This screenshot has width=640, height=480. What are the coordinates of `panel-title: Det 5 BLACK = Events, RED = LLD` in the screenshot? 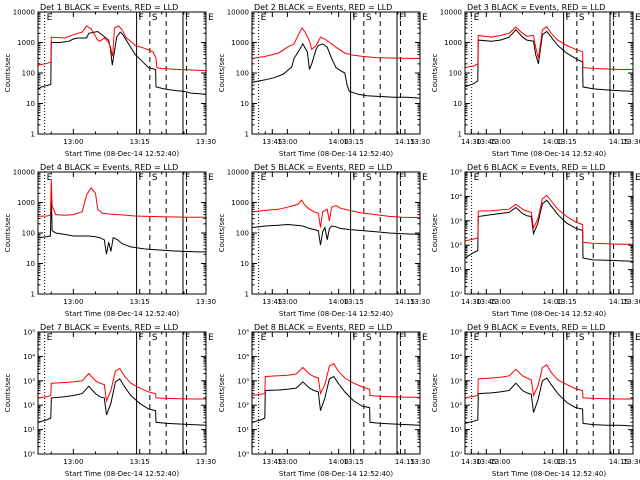 It's located at (323, 167).